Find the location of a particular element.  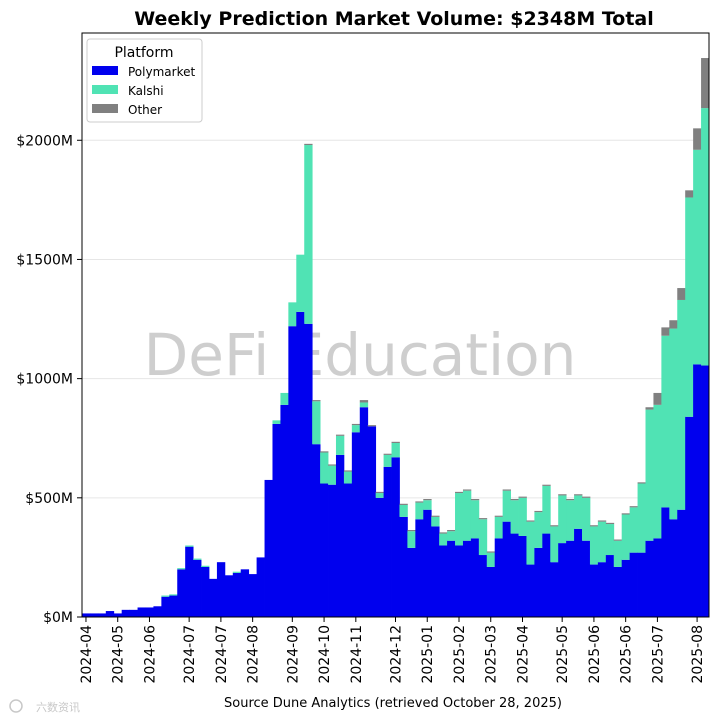

x-tick-label: 2025-08 is located at coordinates (698, 654).